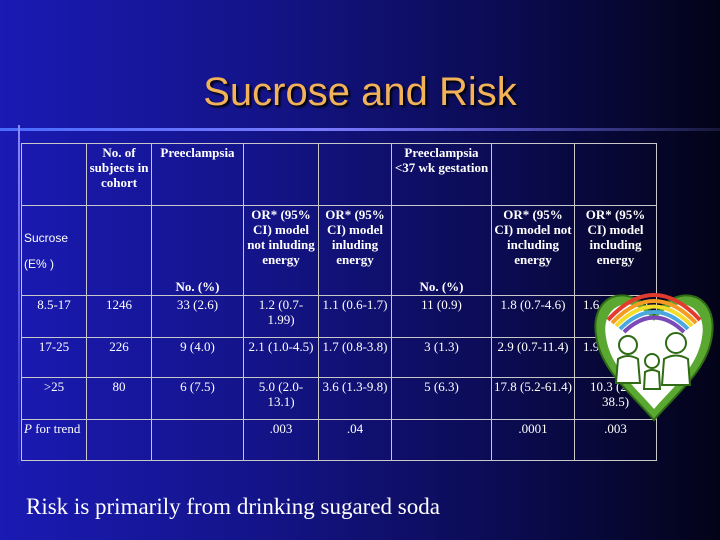 The width and height of the screenshot is (720, 540). What do you see at coordinates (197, 250) in the screenshot?
I see `header-no-pct-1: No. (%)` at bounding box center [197, 250].